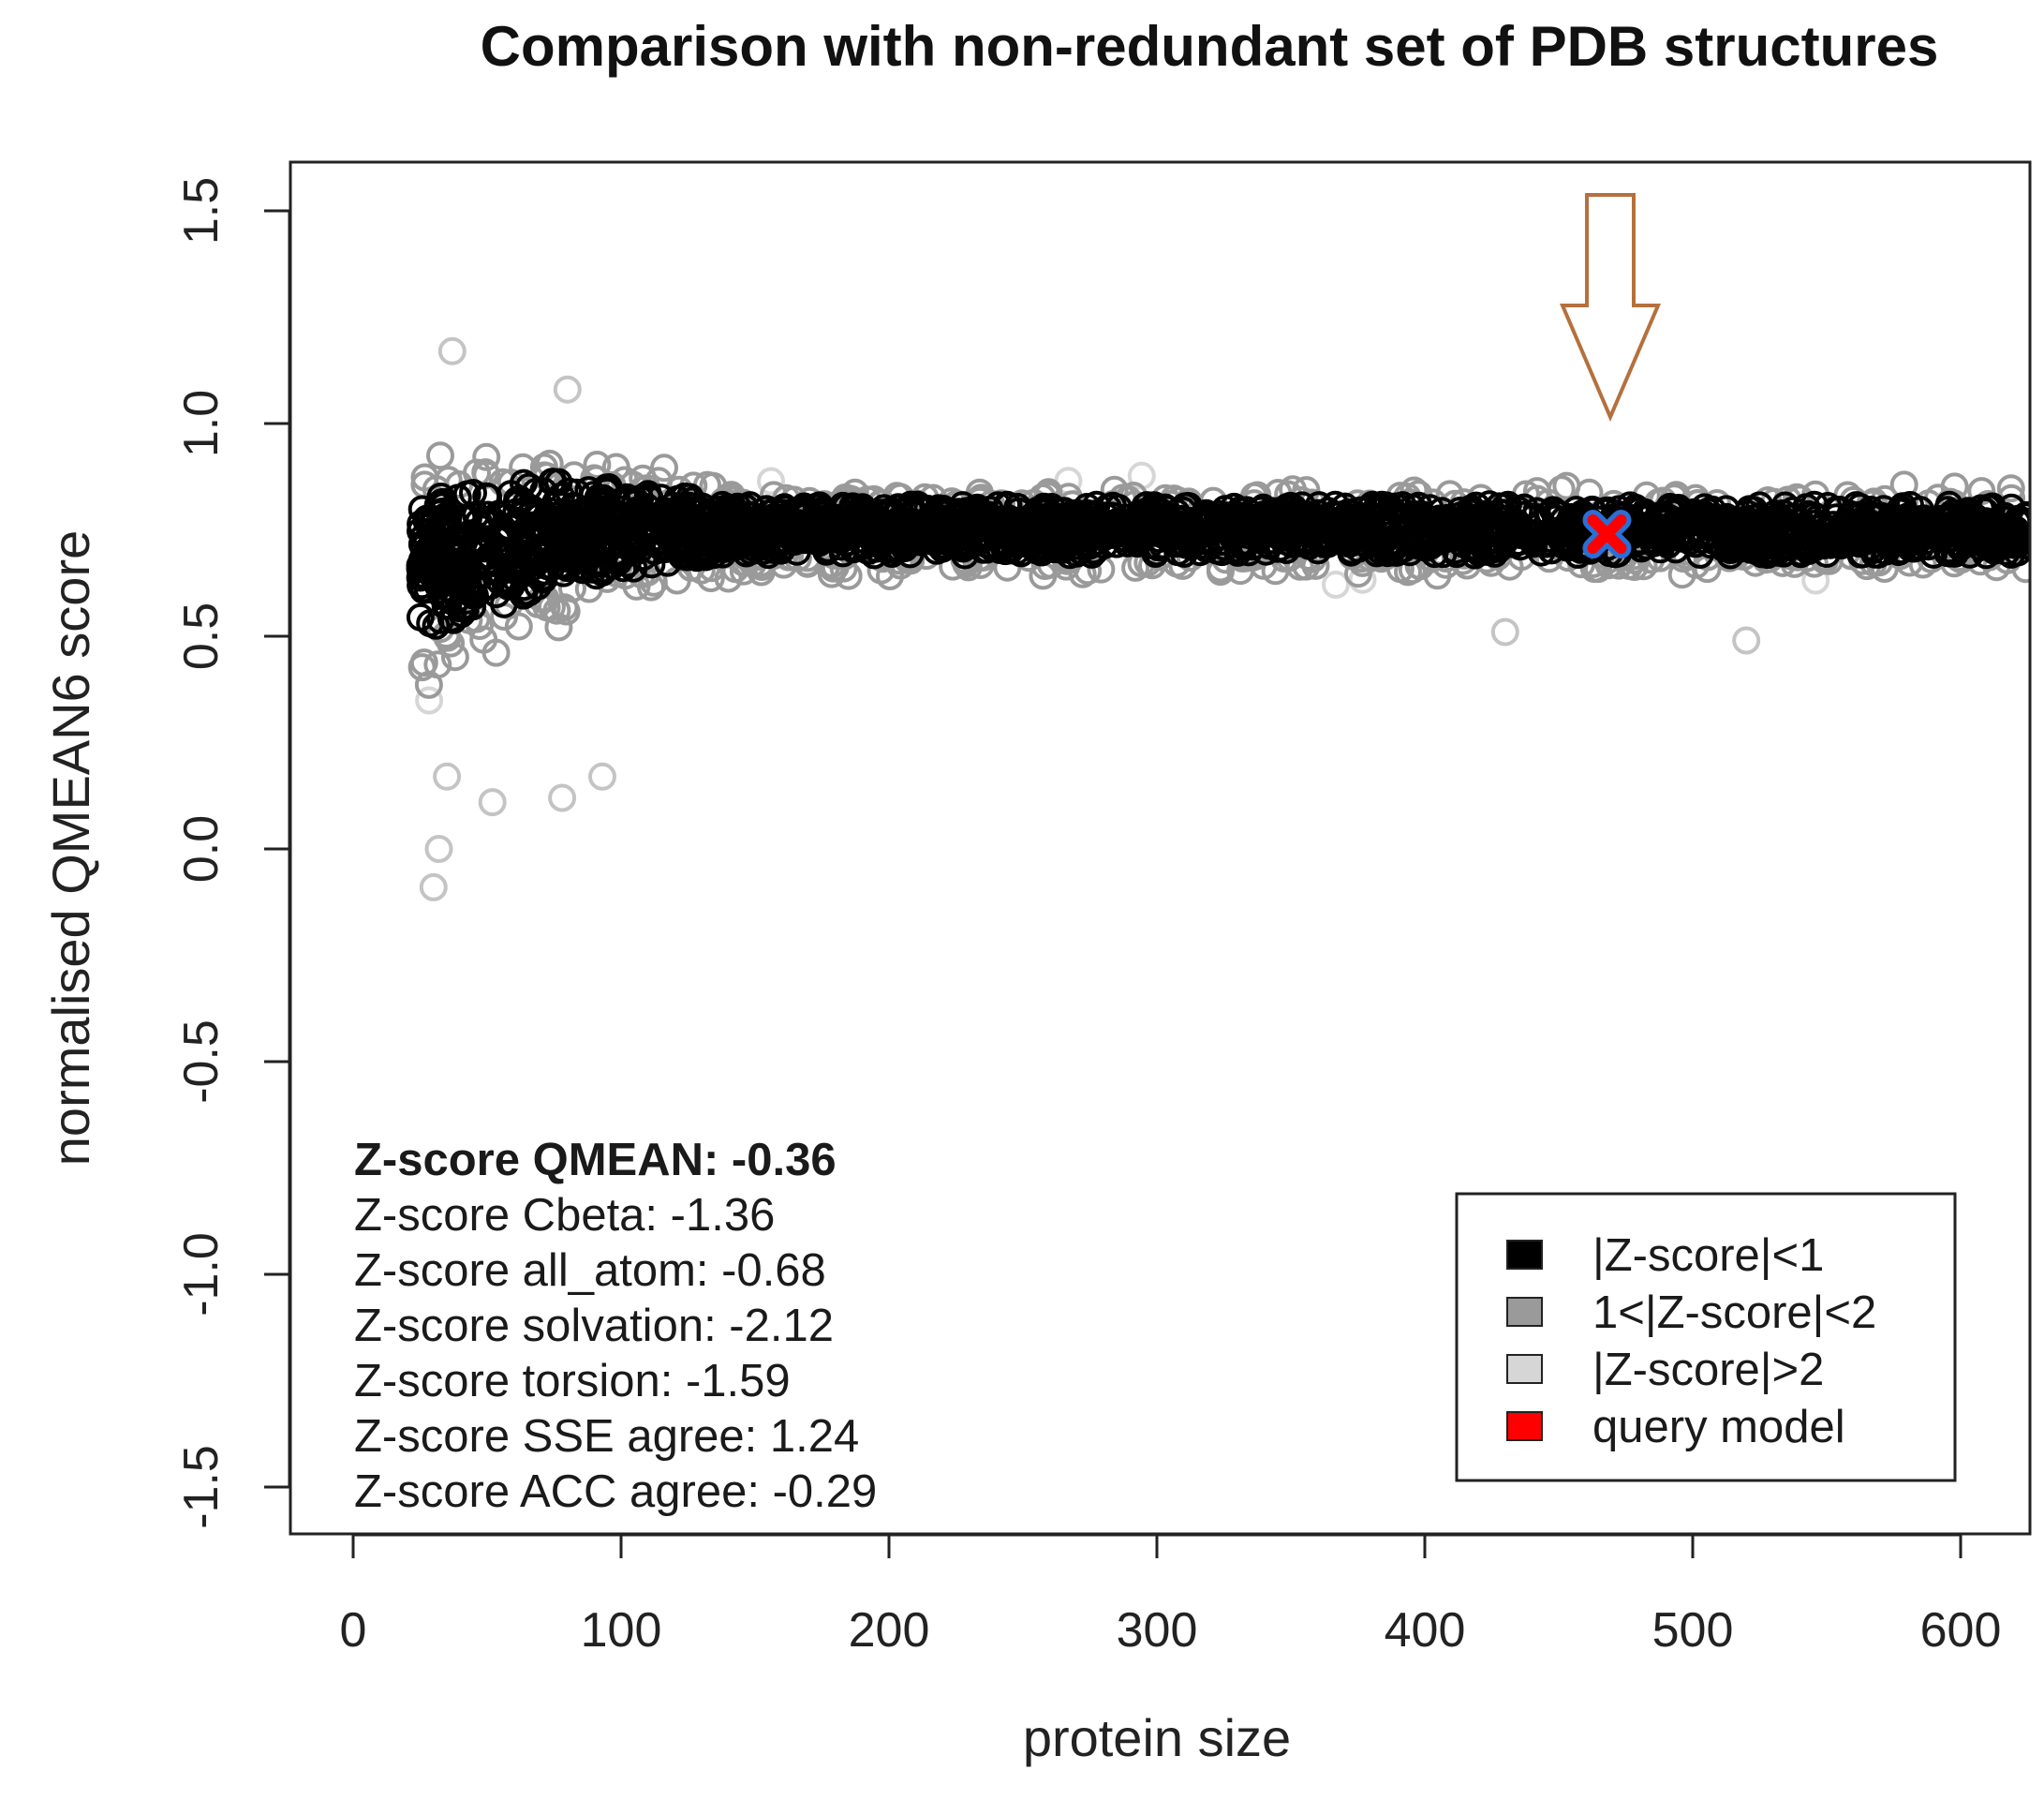  What do you see at coordinates (890, 1631) in the screenshot?
I see `x-tick-label: 200` at bounding box center [890, 1631].